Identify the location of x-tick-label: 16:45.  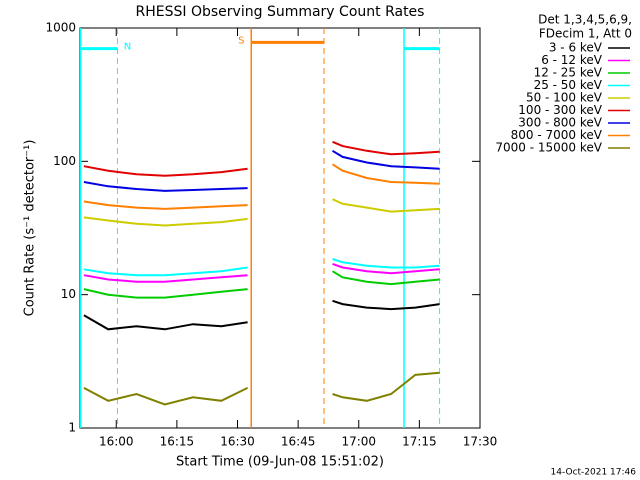
(298, 442).